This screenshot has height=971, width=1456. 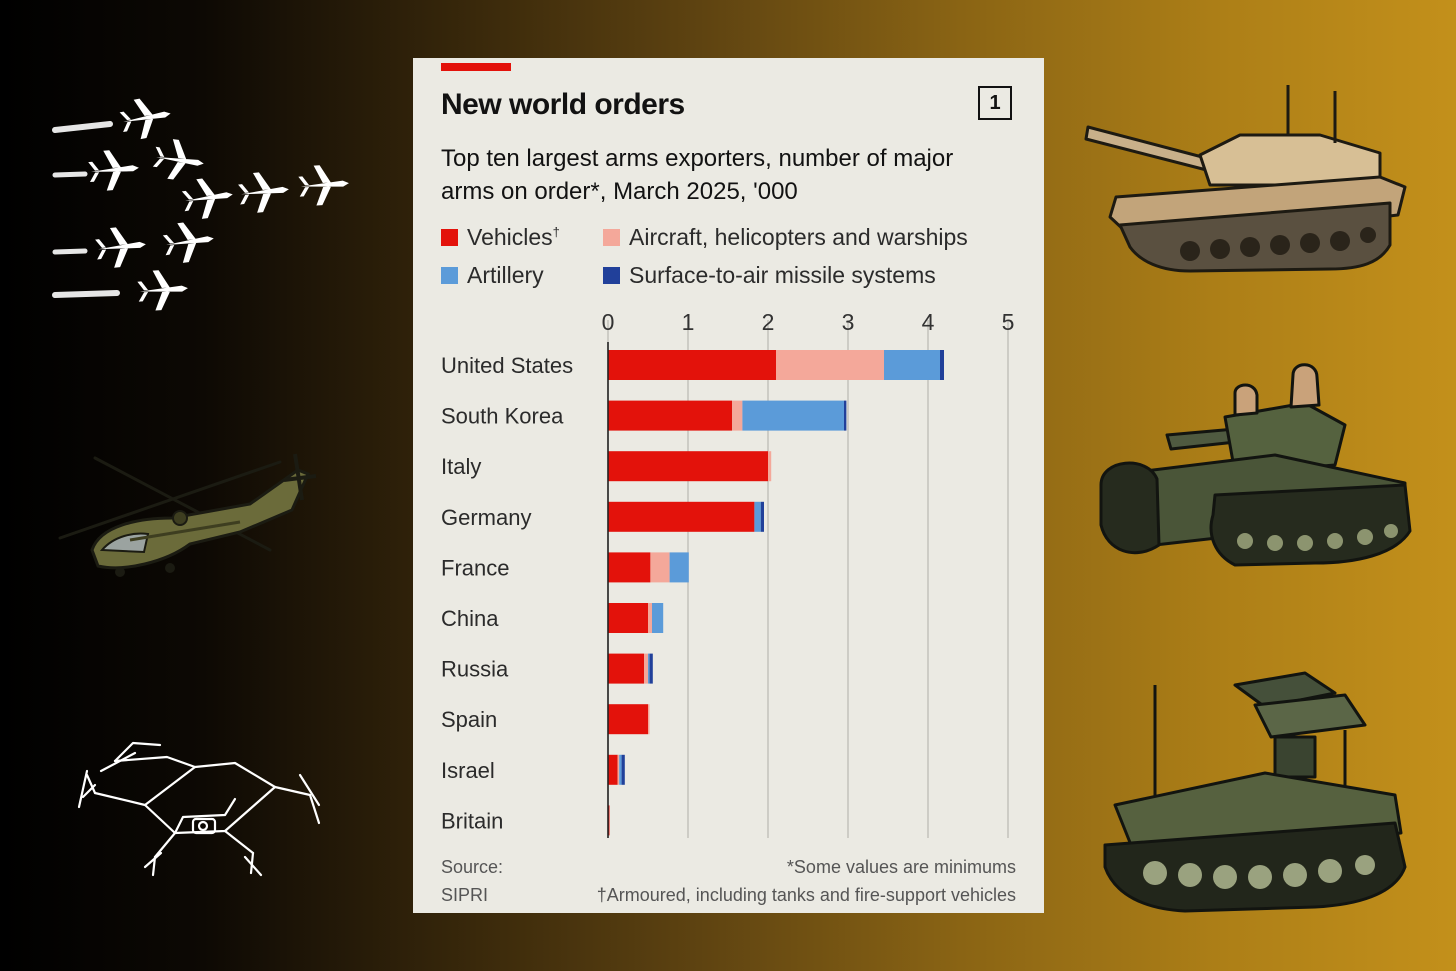 What do you see at coordinates (768, 322) in the screenshot?
I see `x-tick-label: 2` at bounding box center [768, 322].